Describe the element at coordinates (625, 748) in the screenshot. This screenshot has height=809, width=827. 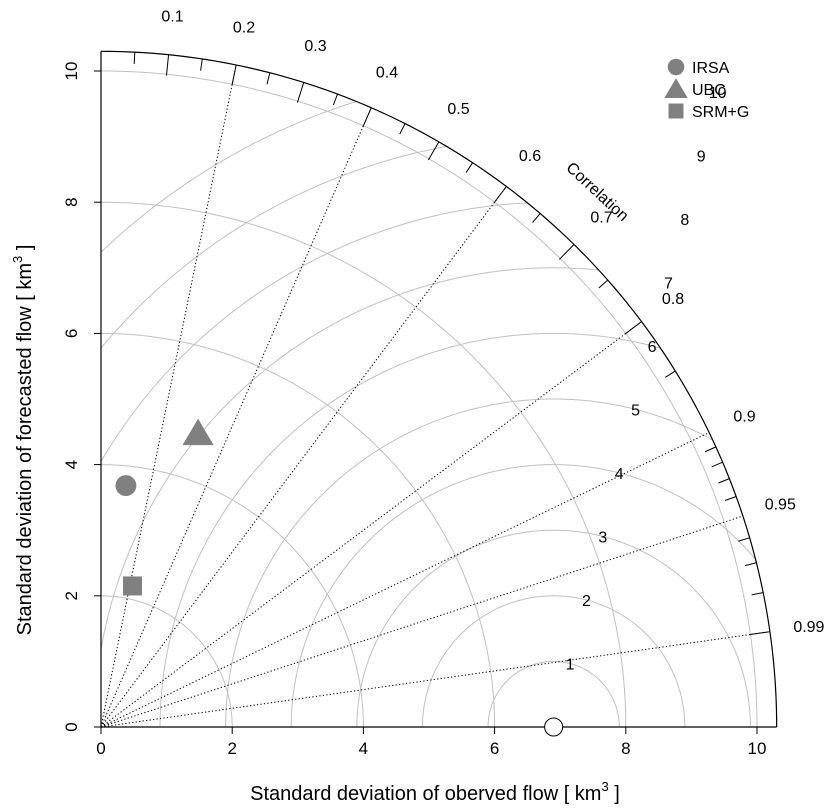
I see `x-tick-label: 8` at that location.